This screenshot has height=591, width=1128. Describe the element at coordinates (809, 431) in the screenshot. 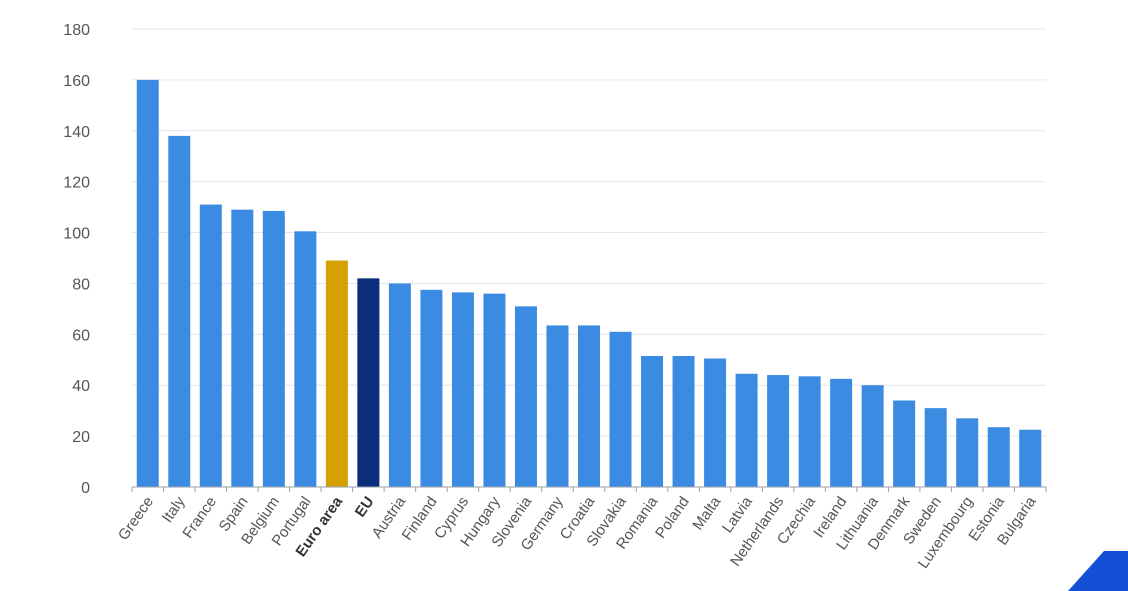

I see `bar-czechia` at that location.